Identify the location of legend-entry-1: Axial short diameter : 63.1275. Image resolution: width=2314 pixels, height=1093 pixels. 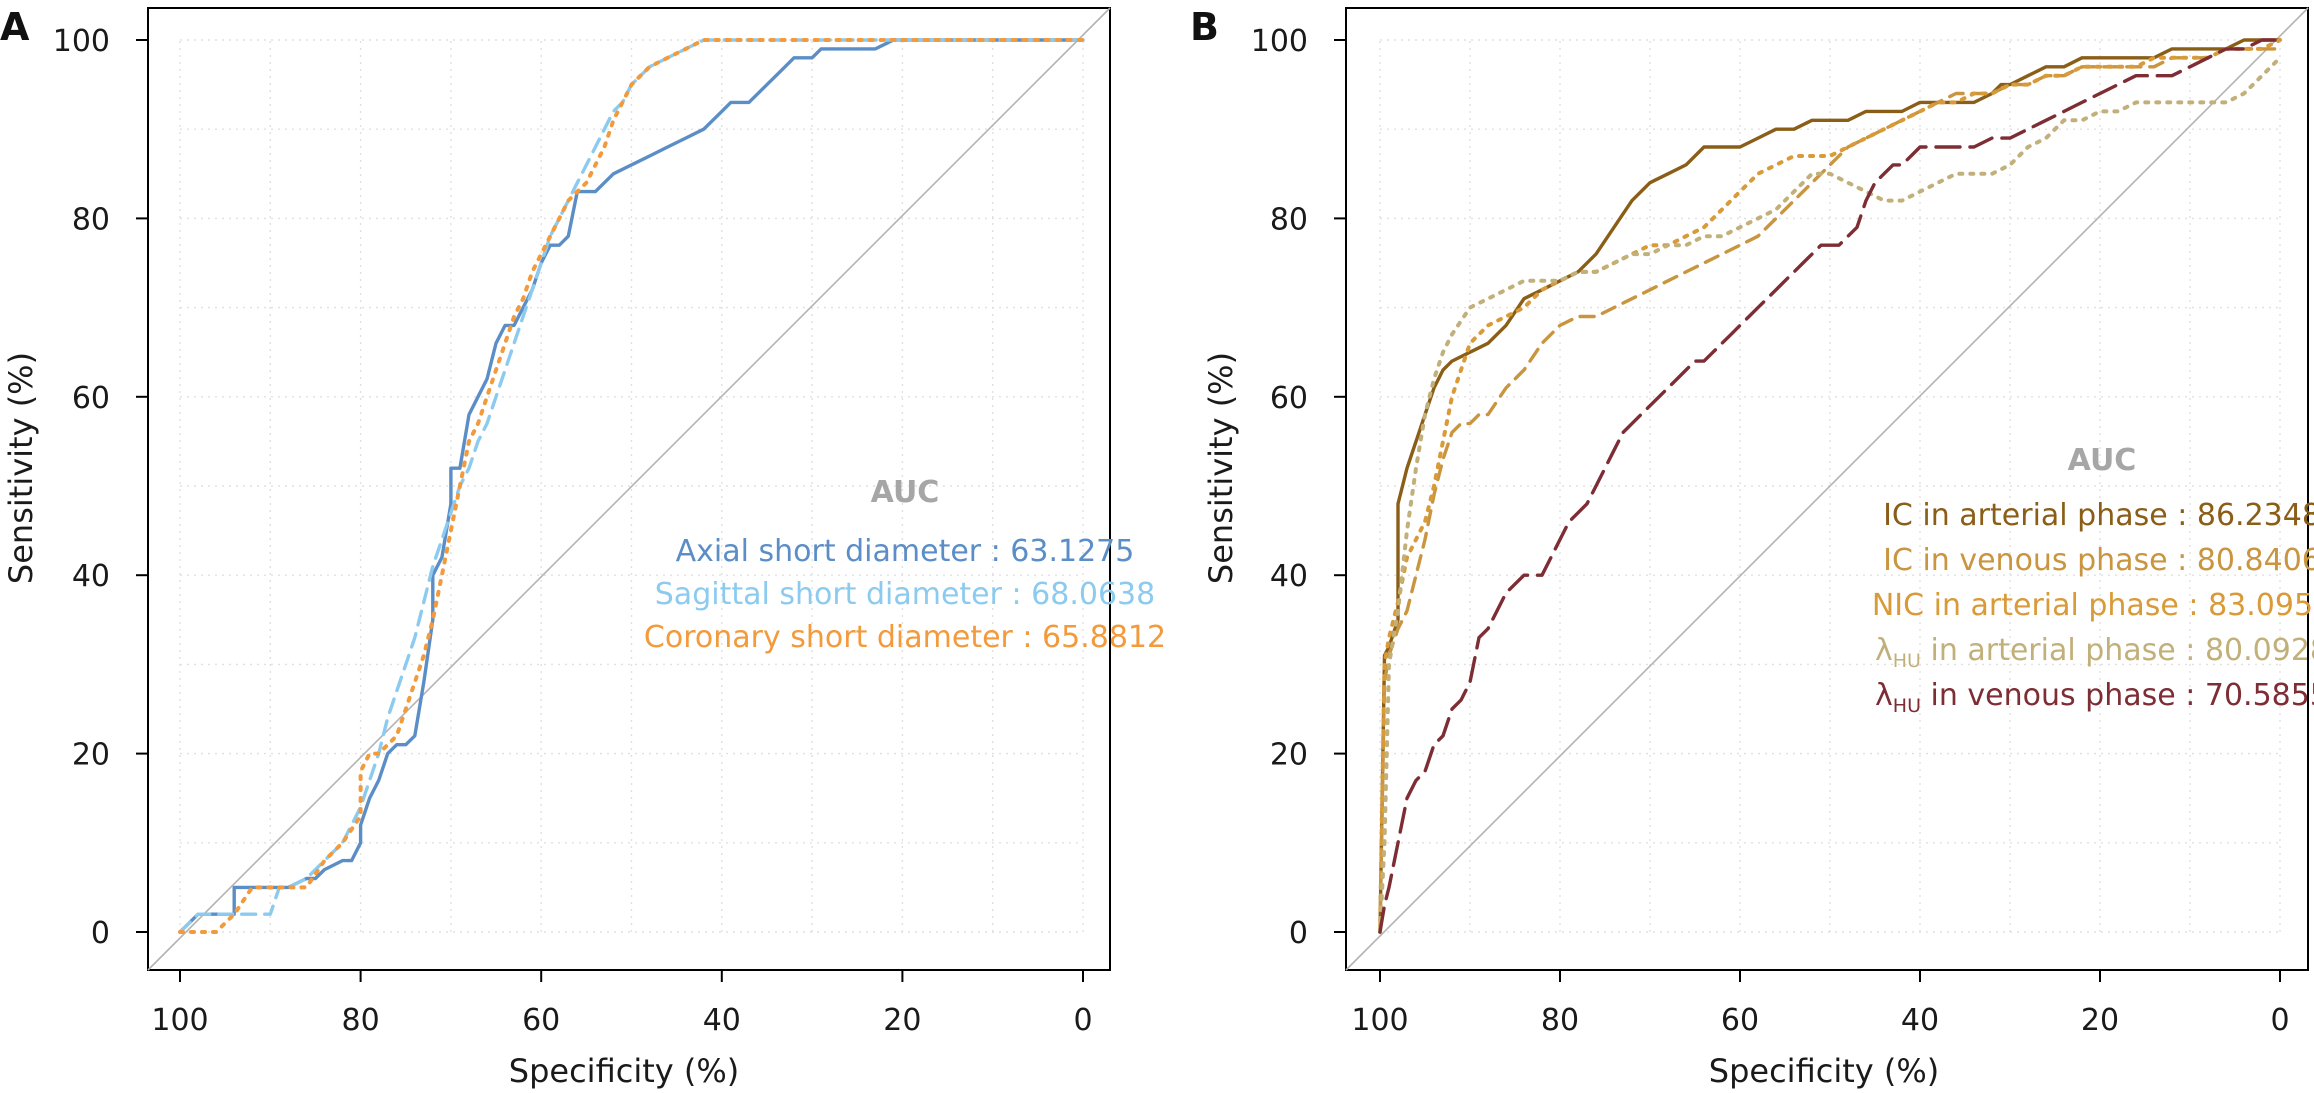
(905, 551).